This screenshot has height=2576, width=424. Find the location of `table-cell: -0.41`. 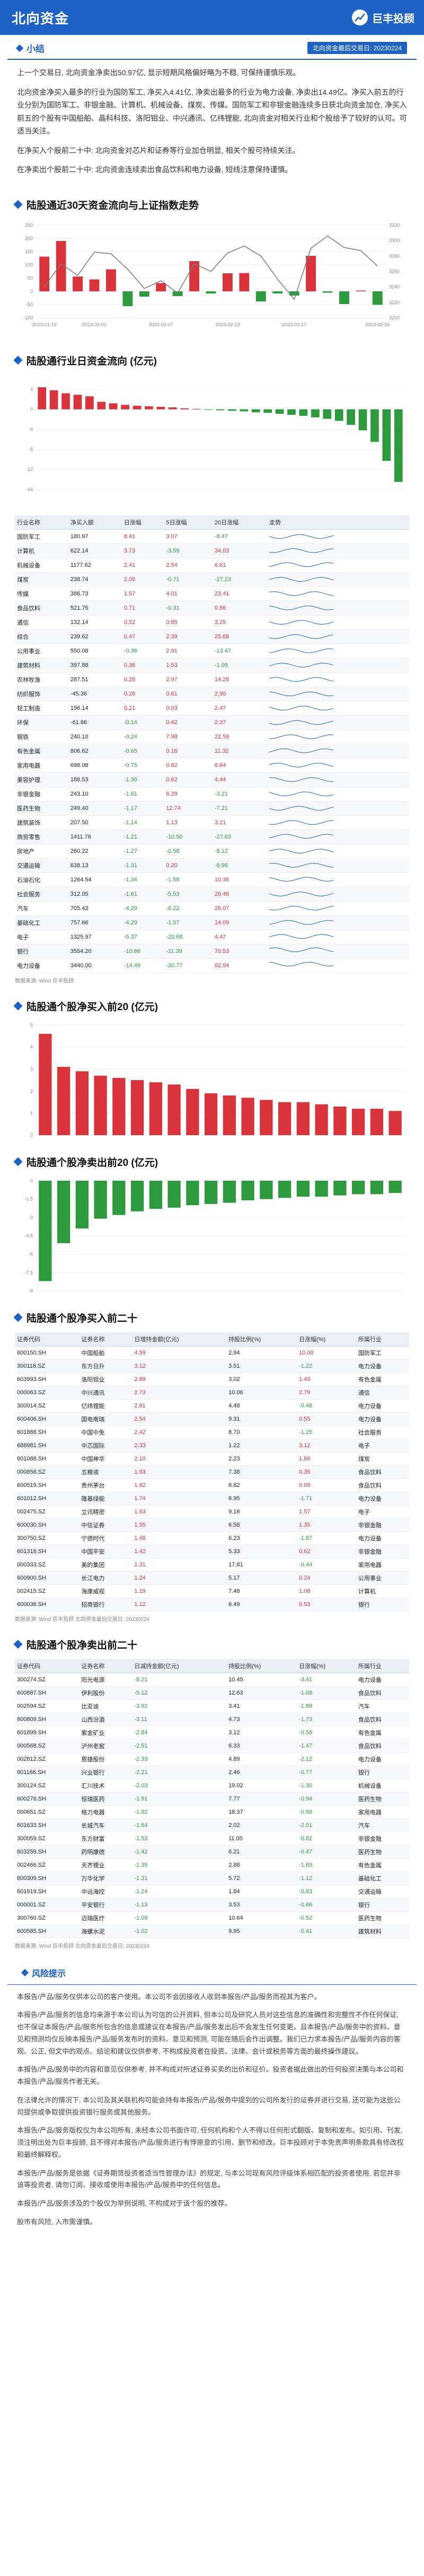

table-cell: -0.41 is located at coordinates (326, 1931).